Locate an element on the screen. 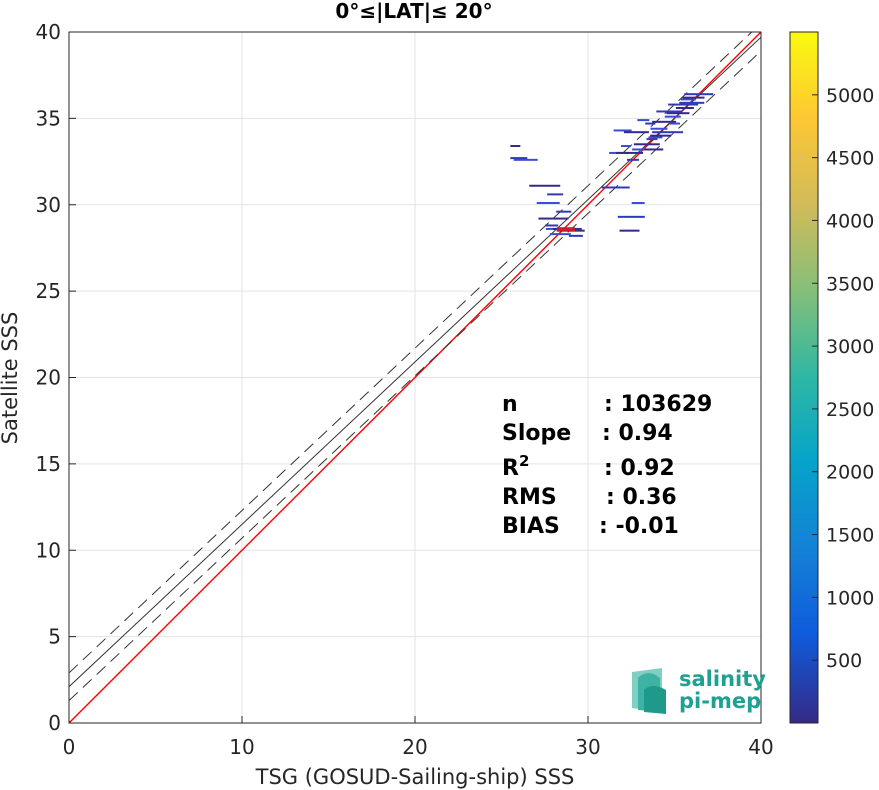 Image resolution: width=879 pixels, height=790 pixels. y-tick-label: 20 is located at coordinates (48, 378).